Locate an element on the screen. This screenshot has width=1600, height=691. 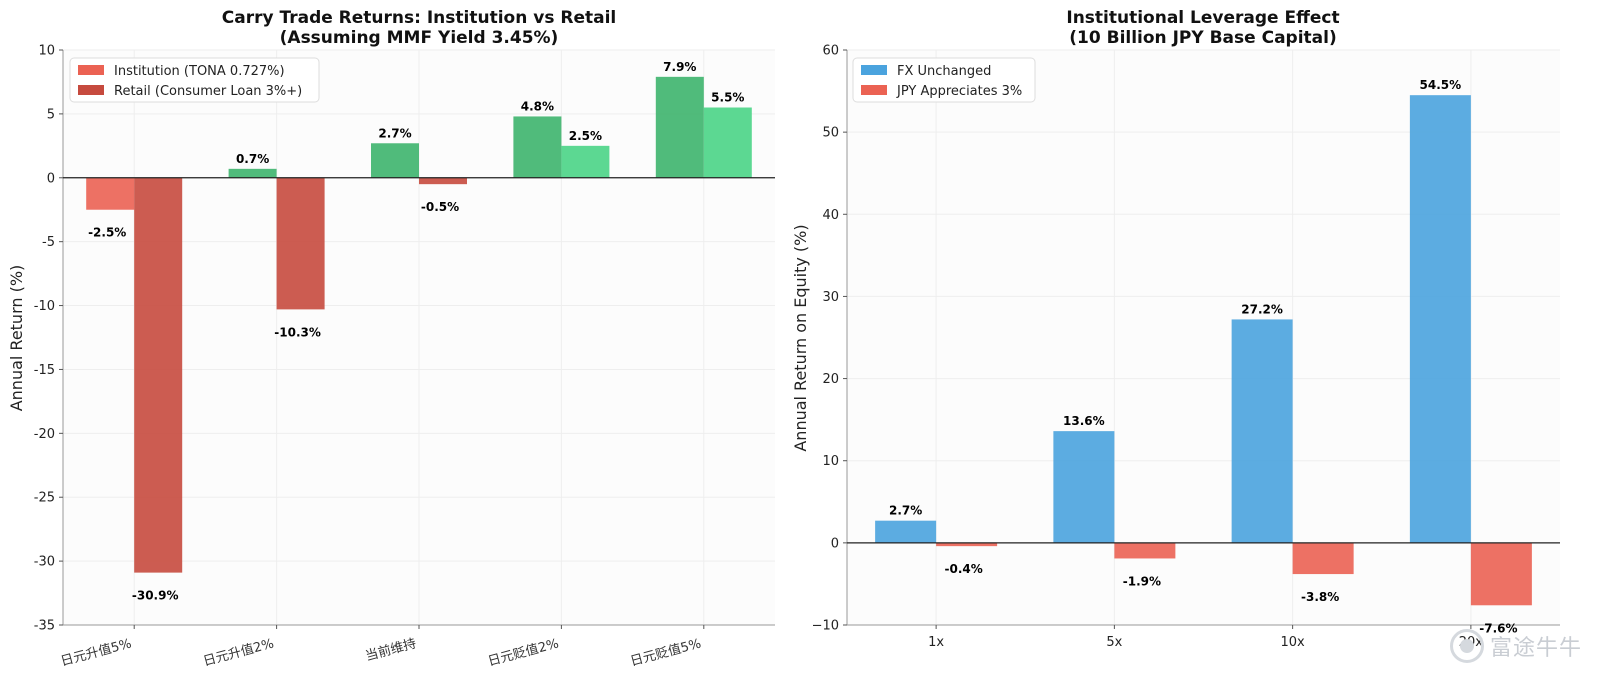
data-label-s2-3: -0.5% is located at coordinates (440, 207).